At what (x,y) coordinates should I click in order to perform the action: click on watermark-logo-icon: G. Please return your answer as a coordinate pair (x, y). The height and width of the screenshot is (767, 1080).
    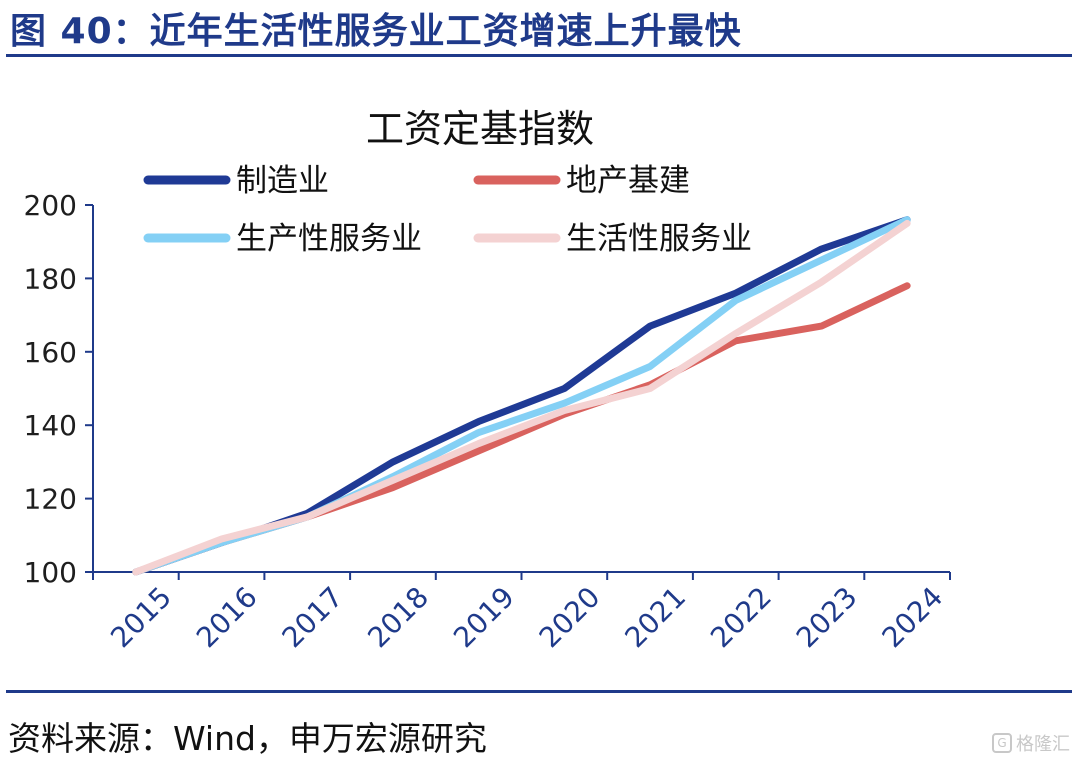
    Looking at the image, I should click on (1002, 743).